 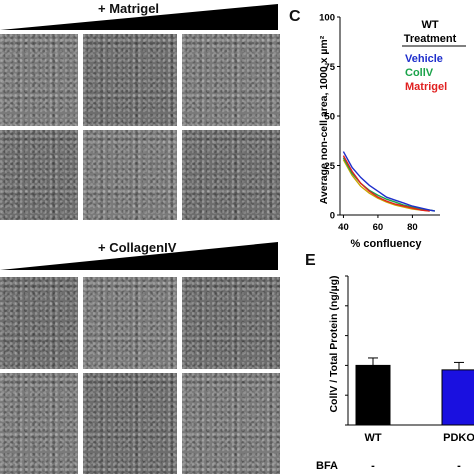 I want to click on y-tick-label: 25, so click(x=329, y=166).